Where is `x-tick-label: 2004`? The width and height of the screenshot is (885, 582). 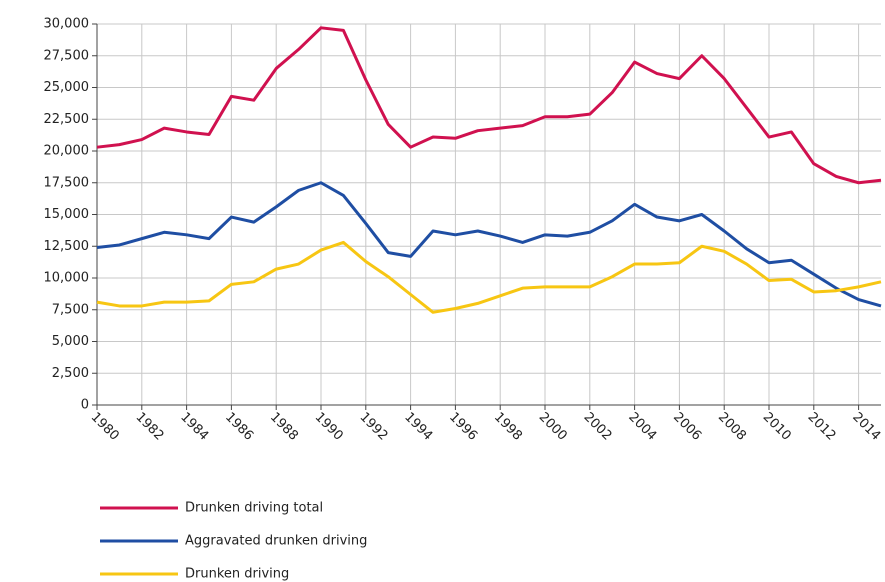 x-tick-label: 2004 is located at coordinates (642, 427).